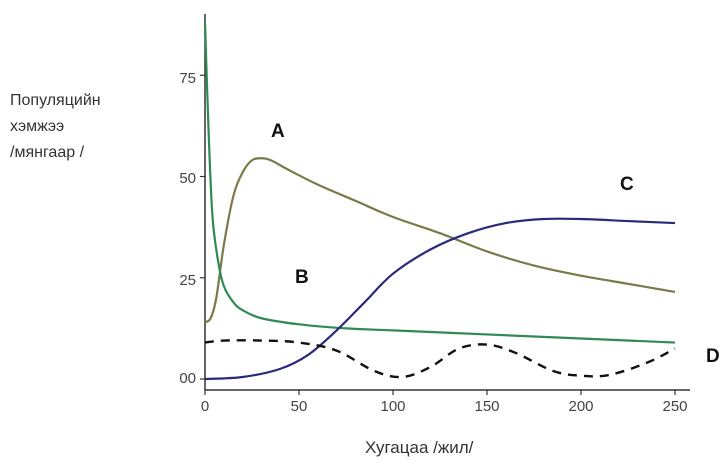 This screenshot has height=468, width=723. I want to click on y-tick-marks, so click(202, 227).